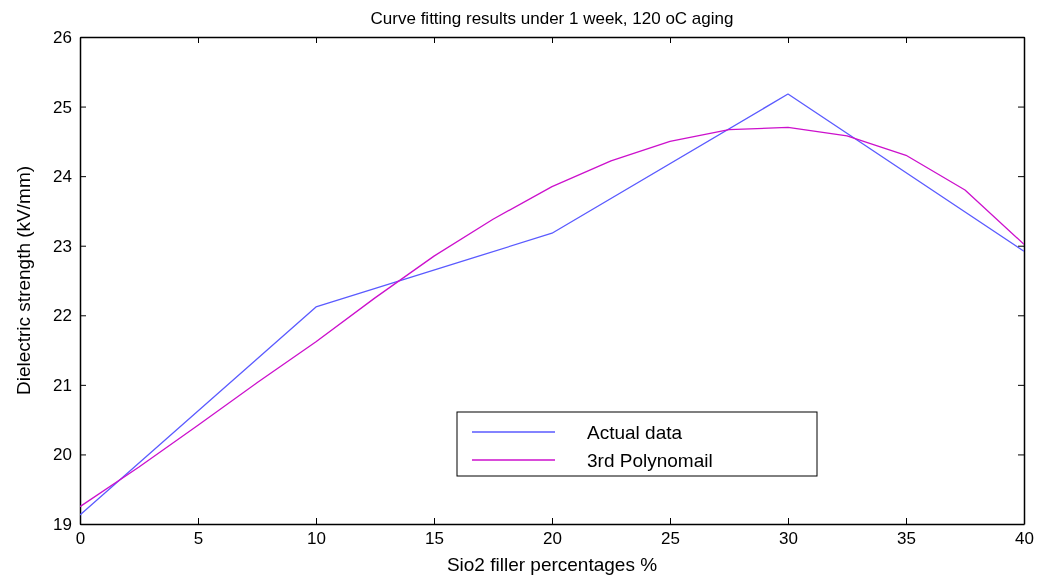 This screenshot has height=579, width=1038. I want to click on x-tick-label: 15, so click(434, 539).